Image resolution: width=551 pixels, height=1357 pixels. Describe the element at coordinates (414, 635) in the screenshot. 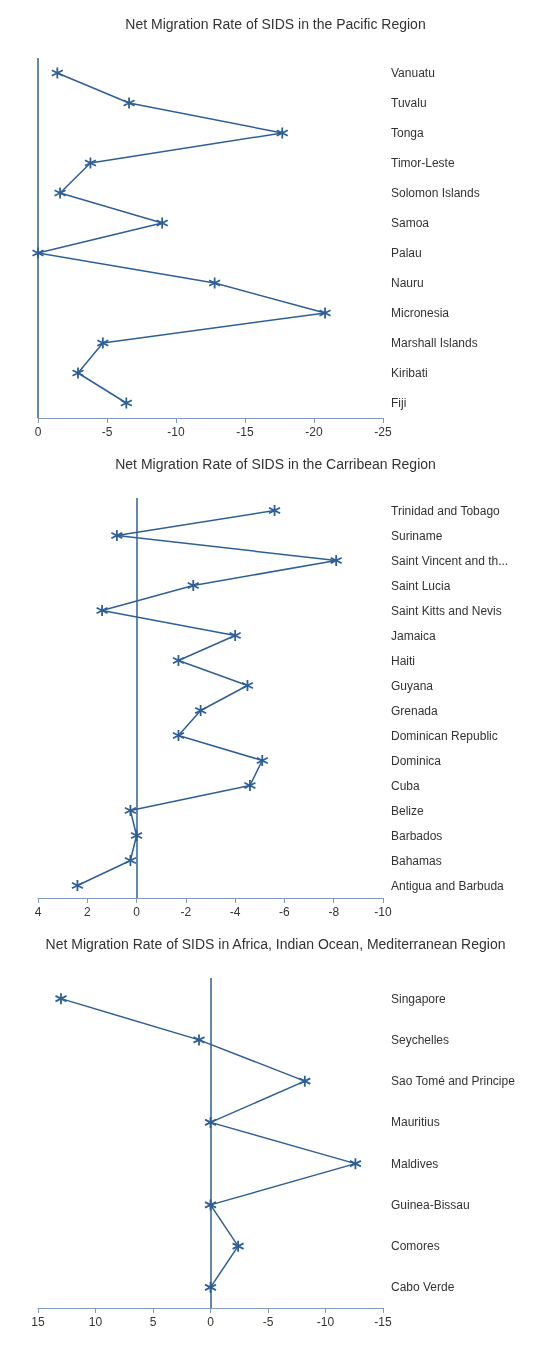

I see `y-tick-label: Jamaica` at that location.